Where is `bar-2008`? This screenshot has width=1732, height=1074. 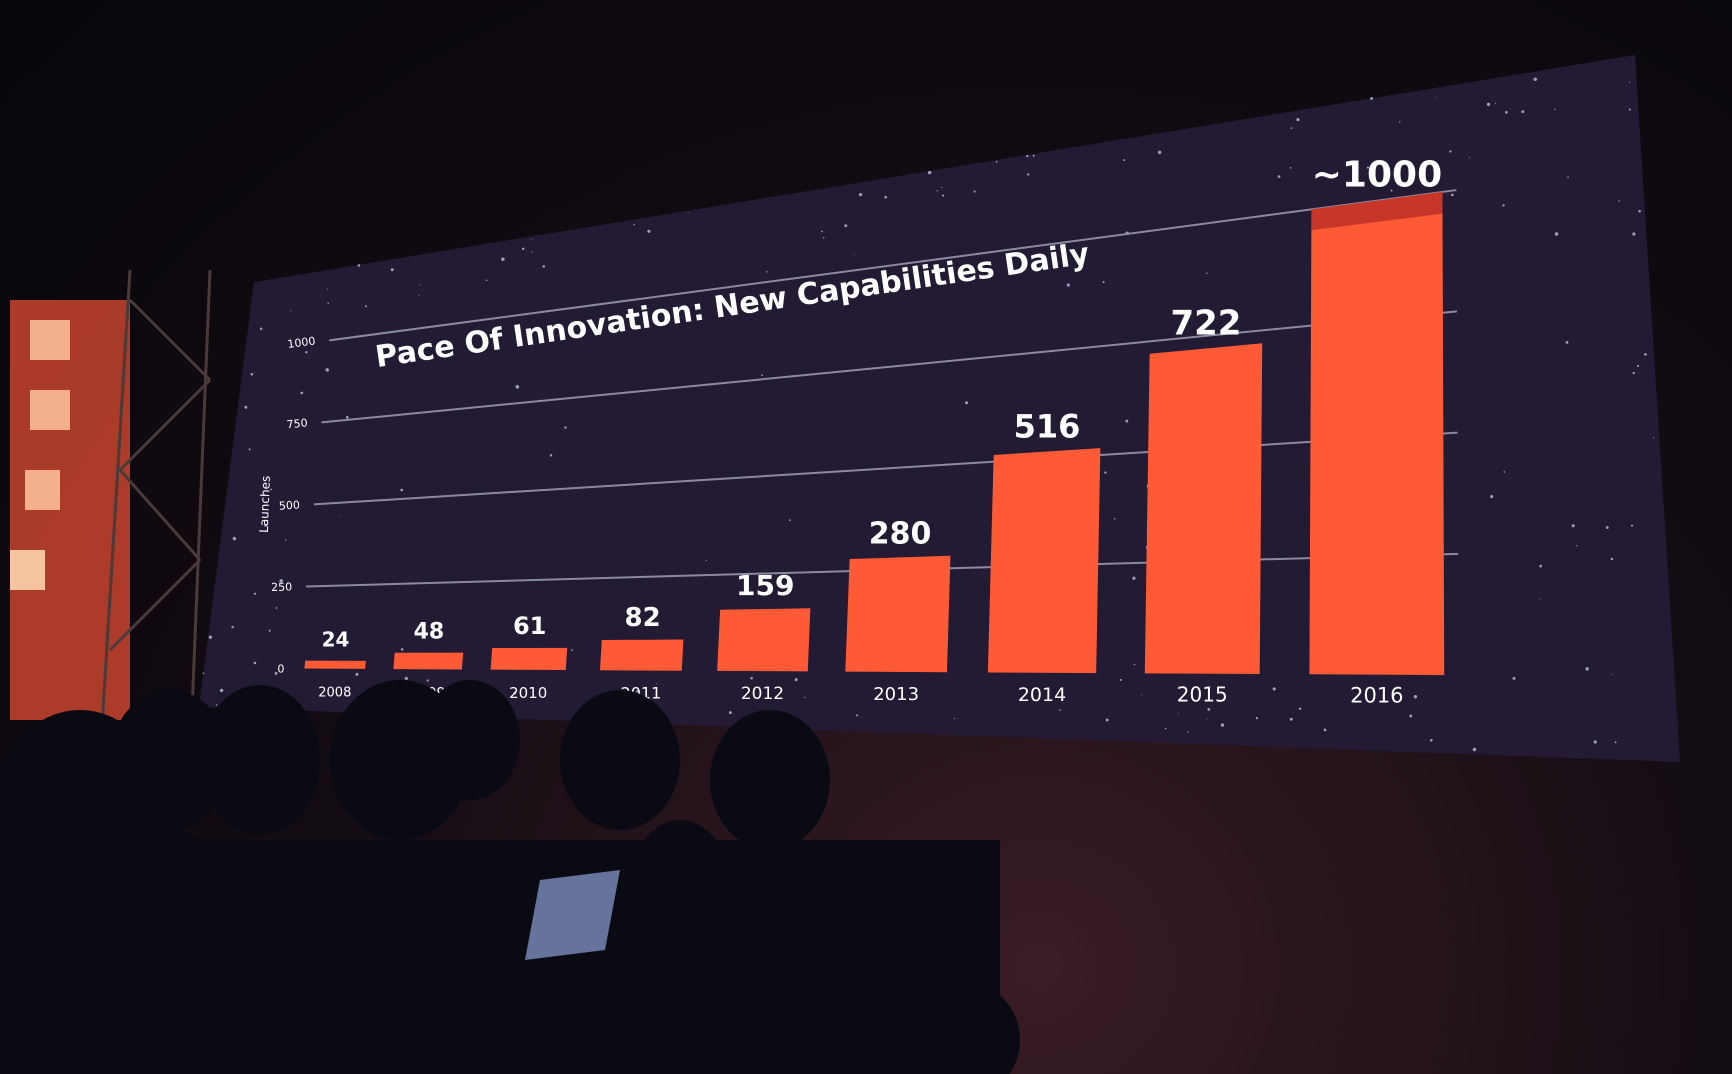 bar-2008 is located at coordinates (335, 664).